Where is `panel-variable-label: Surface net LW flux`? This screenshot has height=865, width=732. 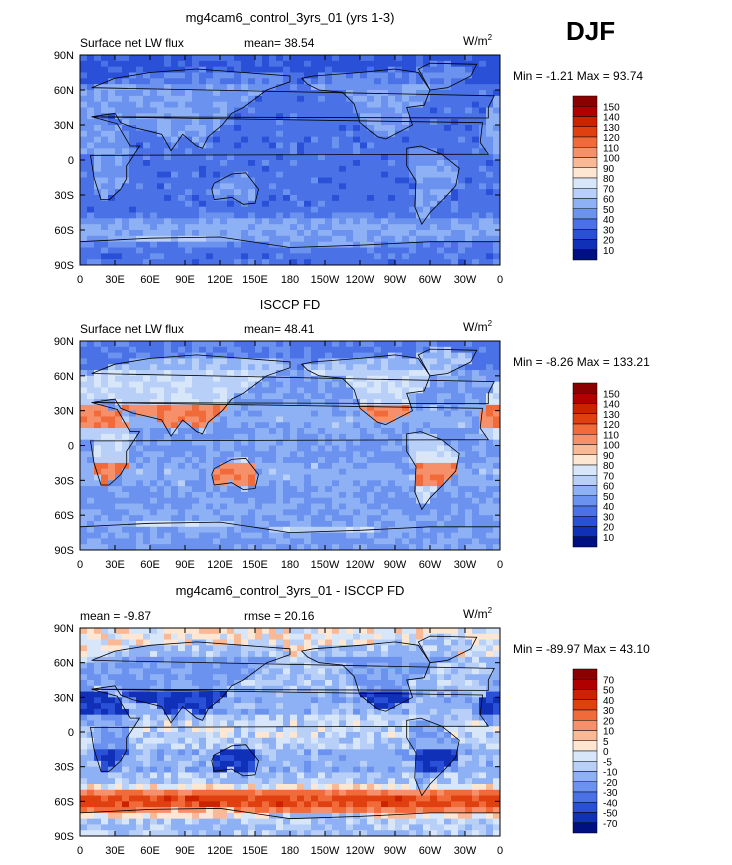
panel-variable-label: Surface net LW flux is located at coordinates (132, 43).